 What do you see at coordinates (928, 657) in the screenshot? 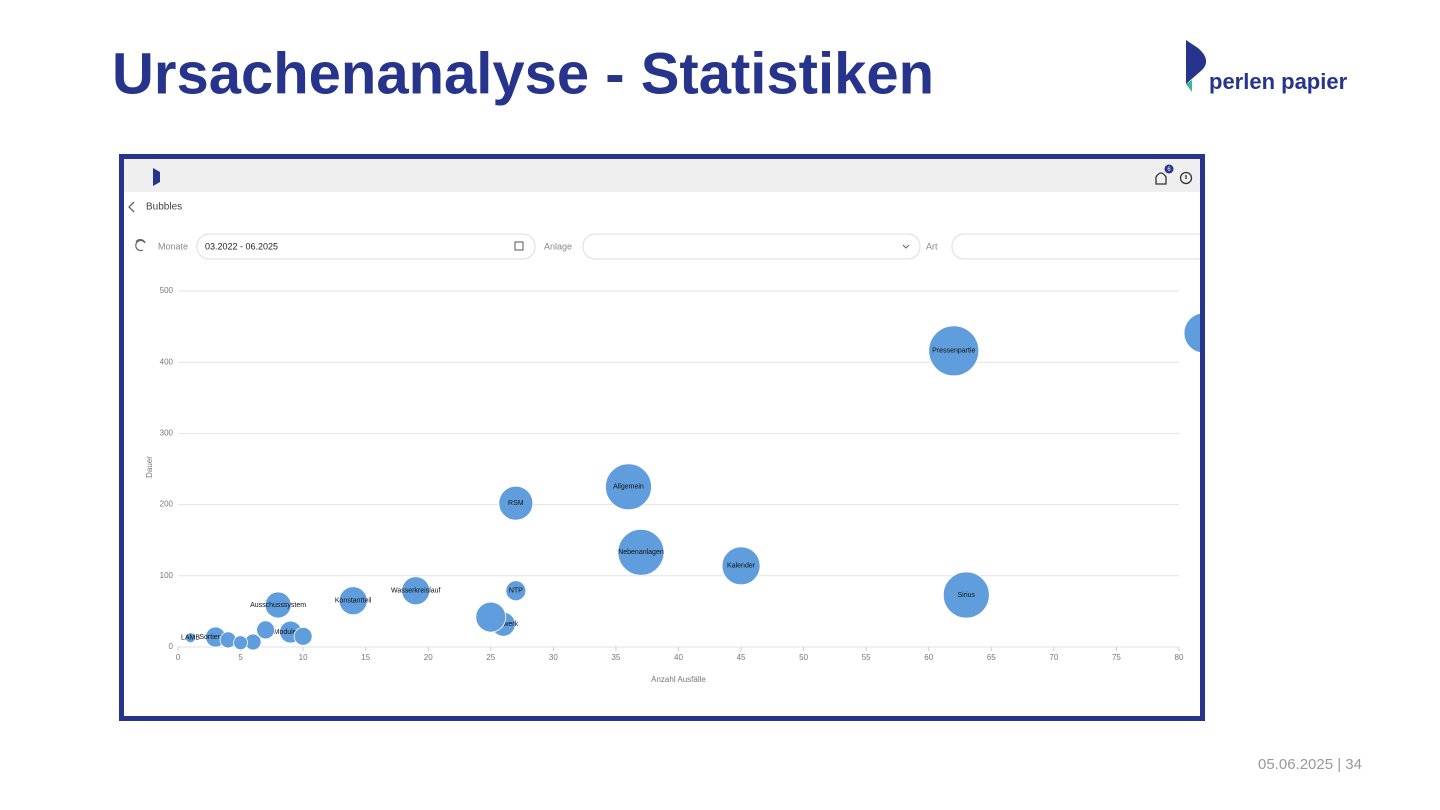
I see `x-tick-label: 60` at bounding box center [928, 657].